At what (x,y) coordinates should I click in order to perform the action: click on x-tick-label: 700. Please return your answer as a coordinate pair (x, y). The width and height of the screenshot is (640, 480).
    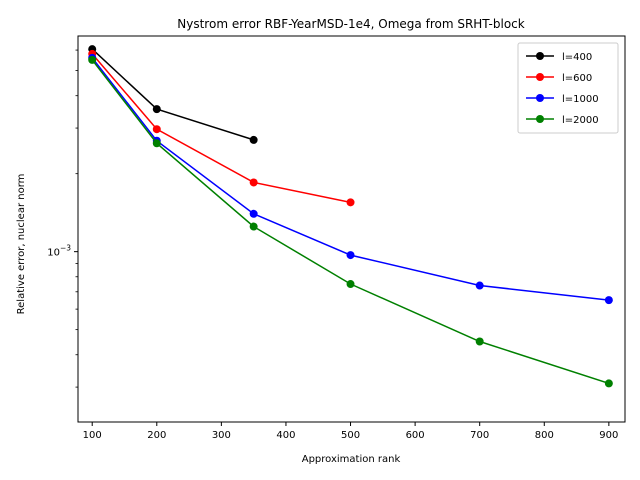
    Looking at the image, I should click on (479, 435).